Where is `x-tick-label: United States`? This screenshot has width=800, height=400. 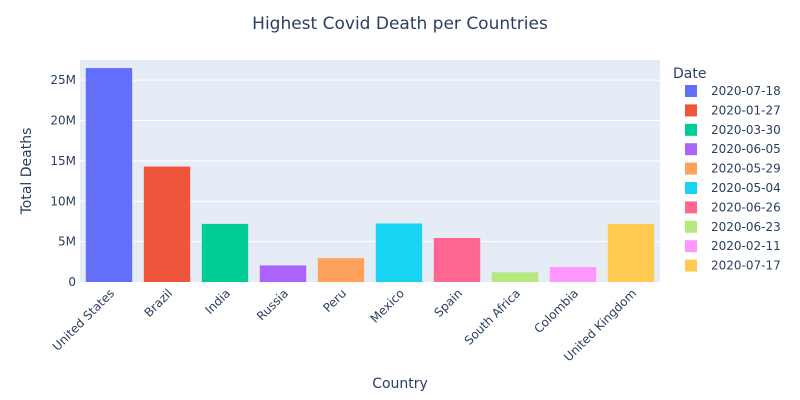
x-tick-label: United States is located at coordinates (83, 319).